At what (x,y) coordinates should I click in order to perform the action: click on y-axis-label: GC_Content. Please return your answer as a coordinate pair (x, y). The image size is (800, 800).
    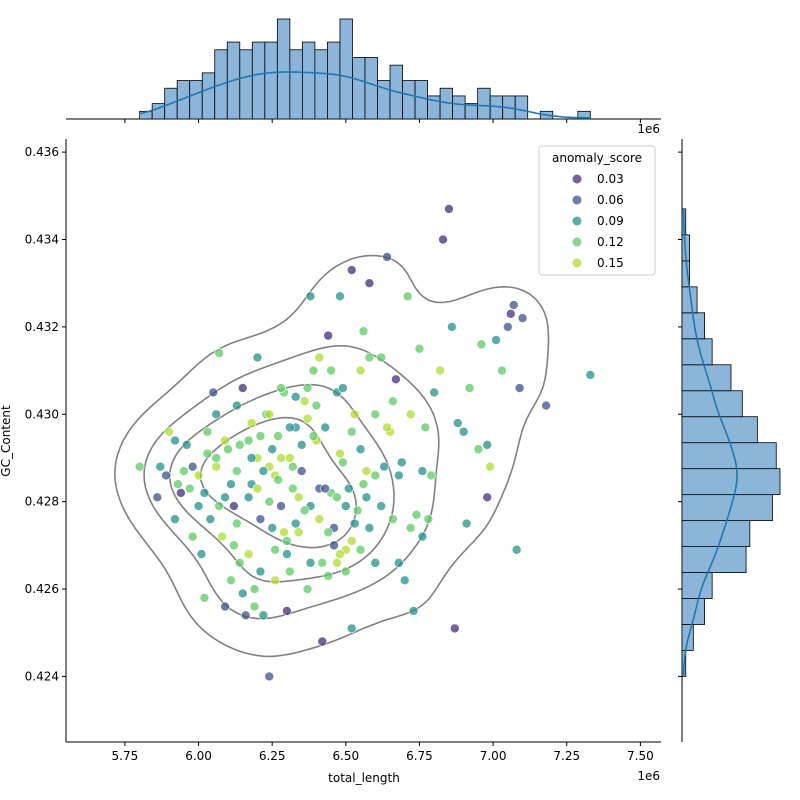
    Looking at the image, I should click on (6, 441).